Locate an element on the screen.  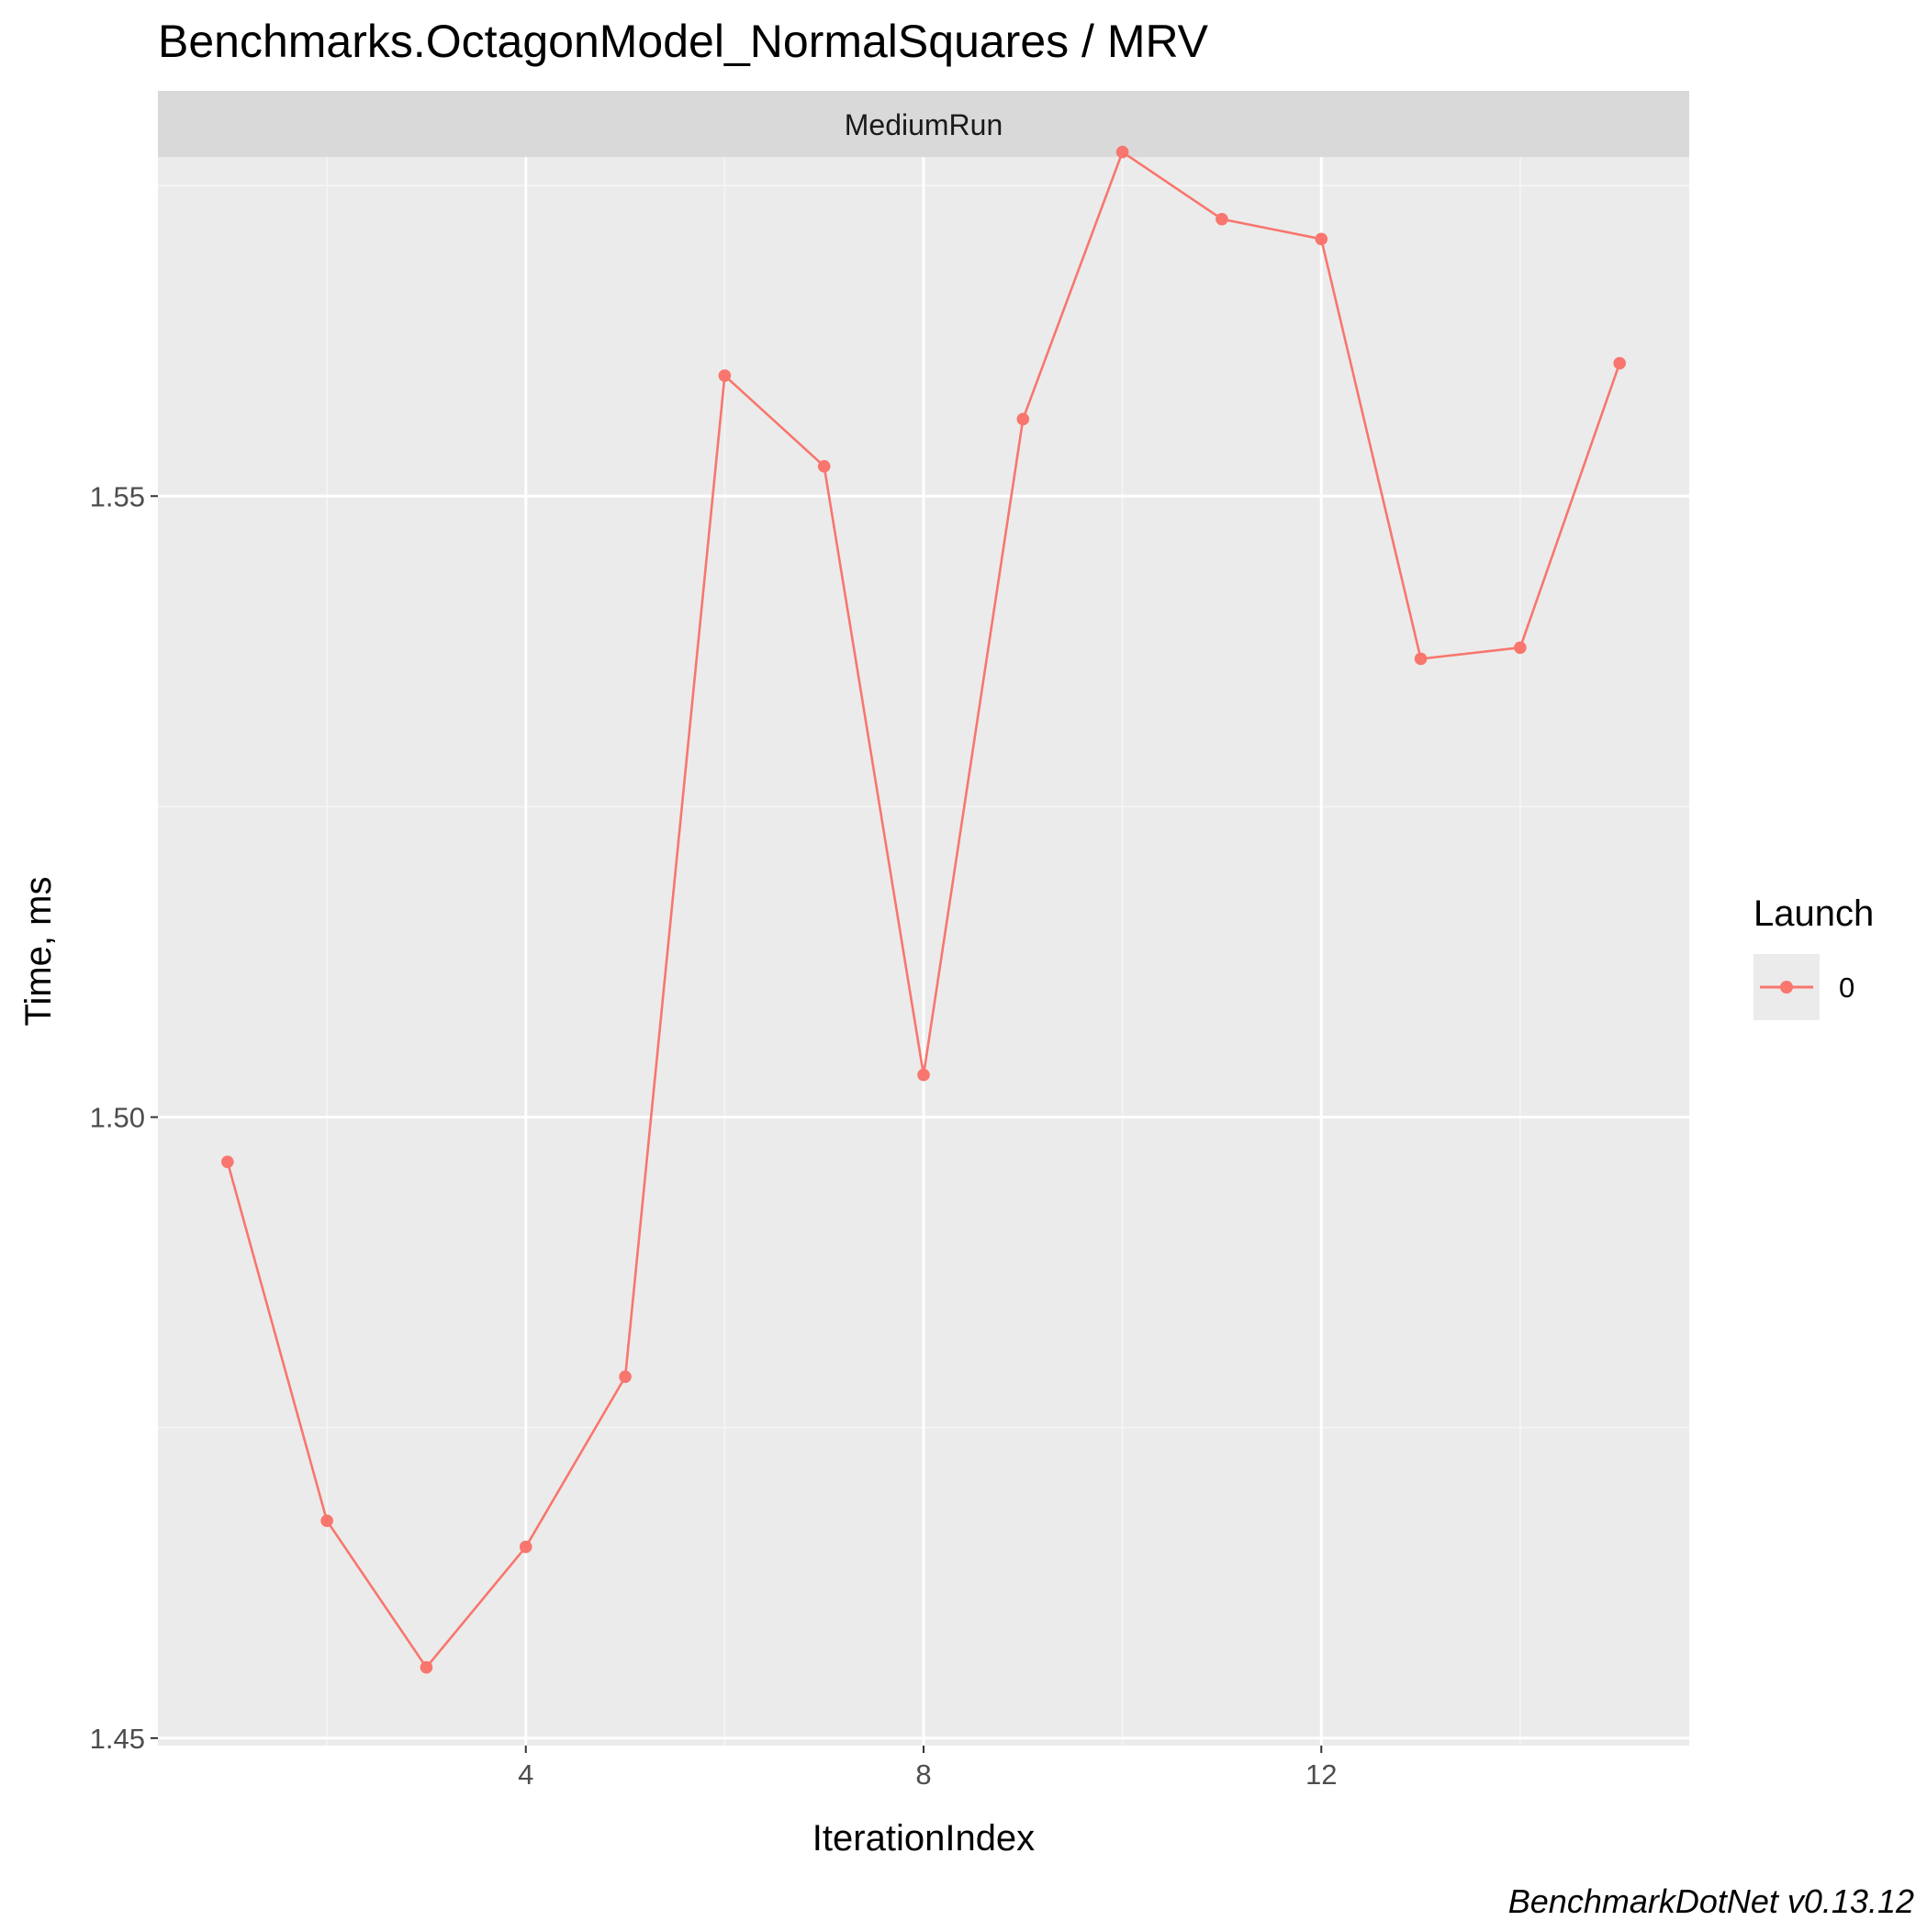
x-axis-title: IterationIndex is located at coordinates (924, 1838).